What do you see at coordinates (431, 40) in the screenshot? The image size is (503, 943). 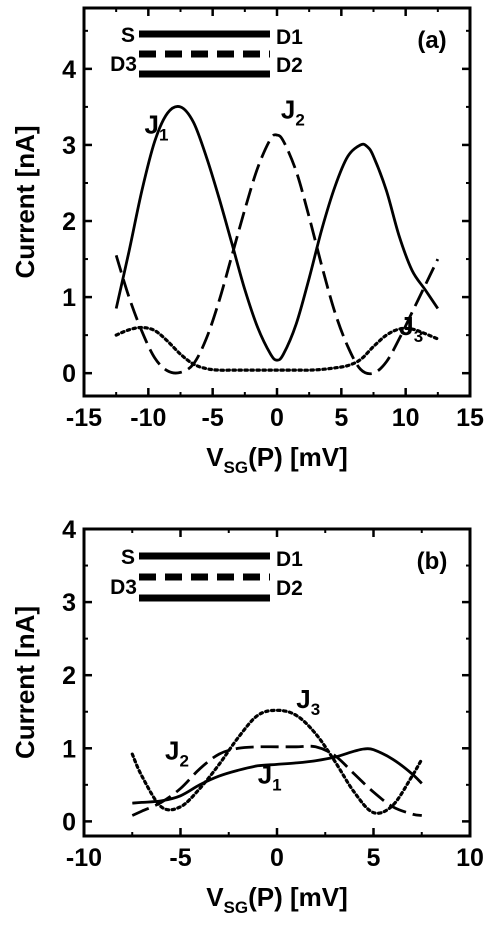 I see `panel-label: (a)` at bounding box center [431, 40].